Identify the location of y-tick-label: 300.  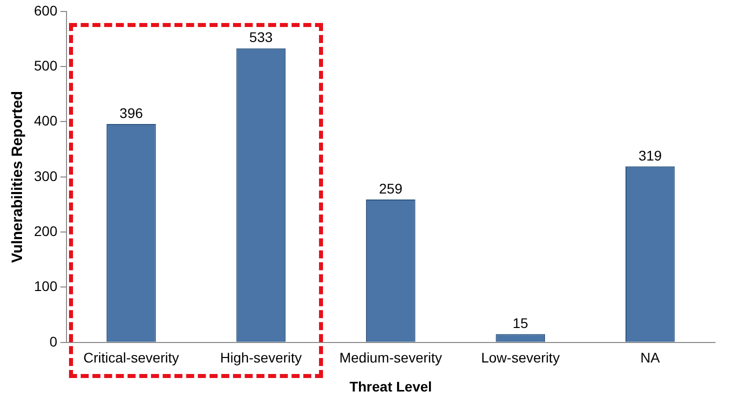
(46, 176).